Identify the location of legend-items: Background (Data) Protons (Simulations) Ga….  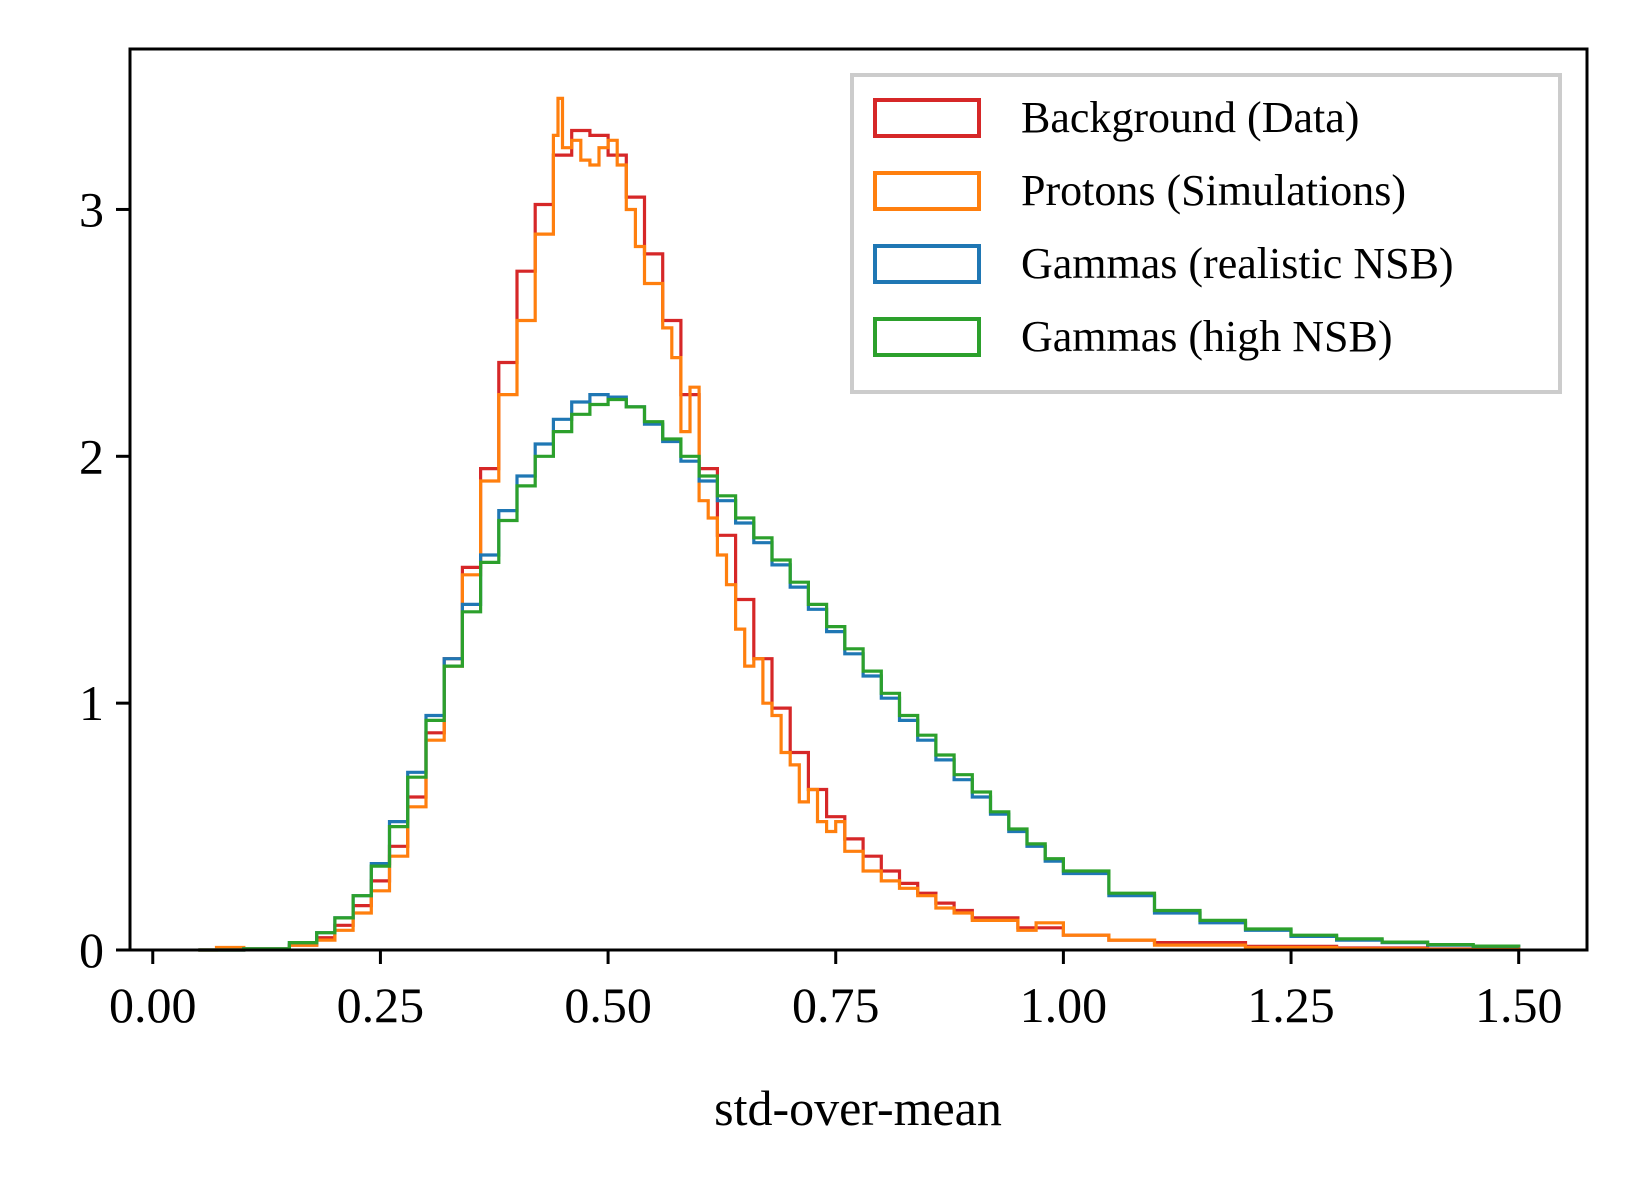
(1163, 227).